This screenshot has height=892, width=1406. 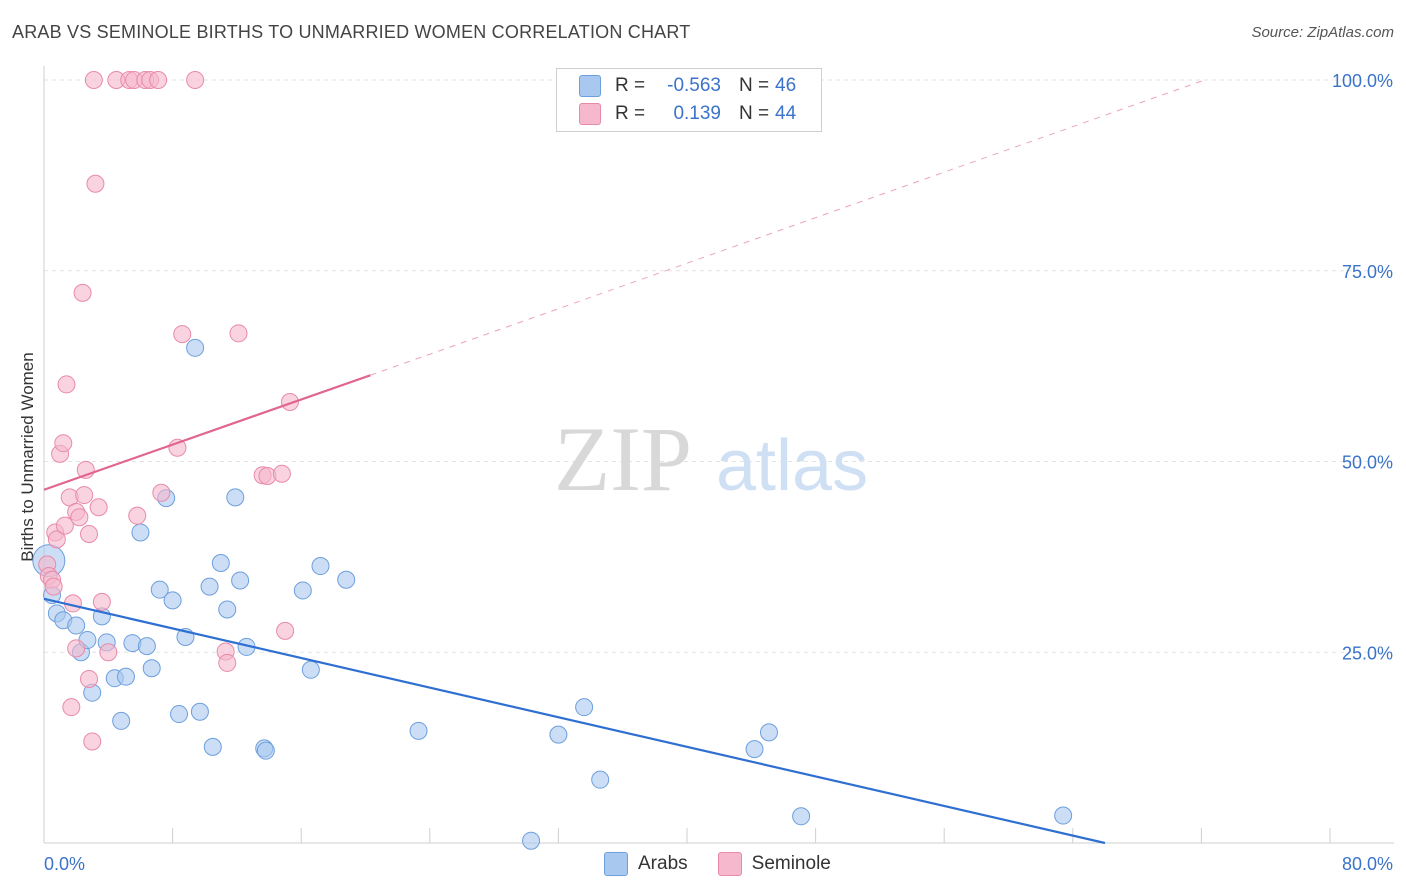 I want to click on y-tick-label: 50.0%, so click(x=1367, y=463).